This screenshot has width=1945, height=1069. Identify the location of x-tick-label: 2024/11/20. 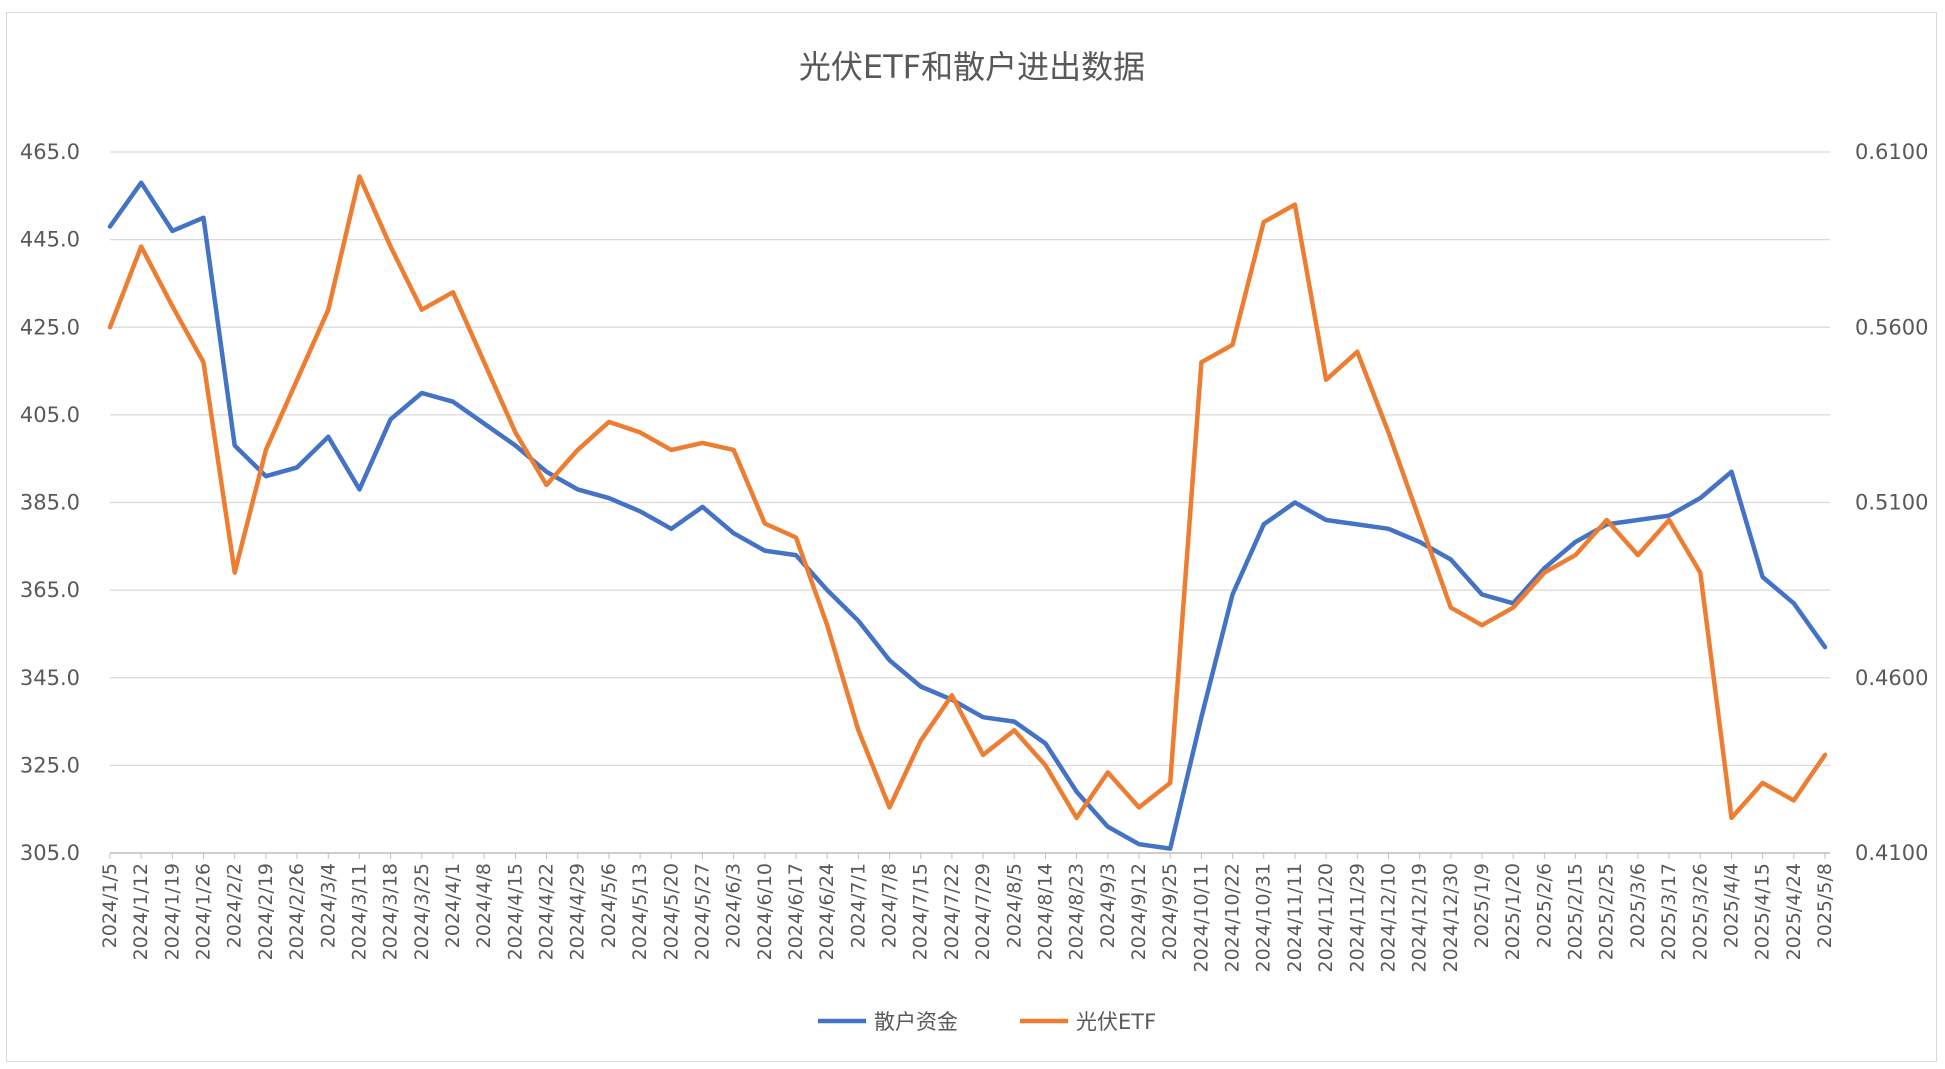
(1326, 918).